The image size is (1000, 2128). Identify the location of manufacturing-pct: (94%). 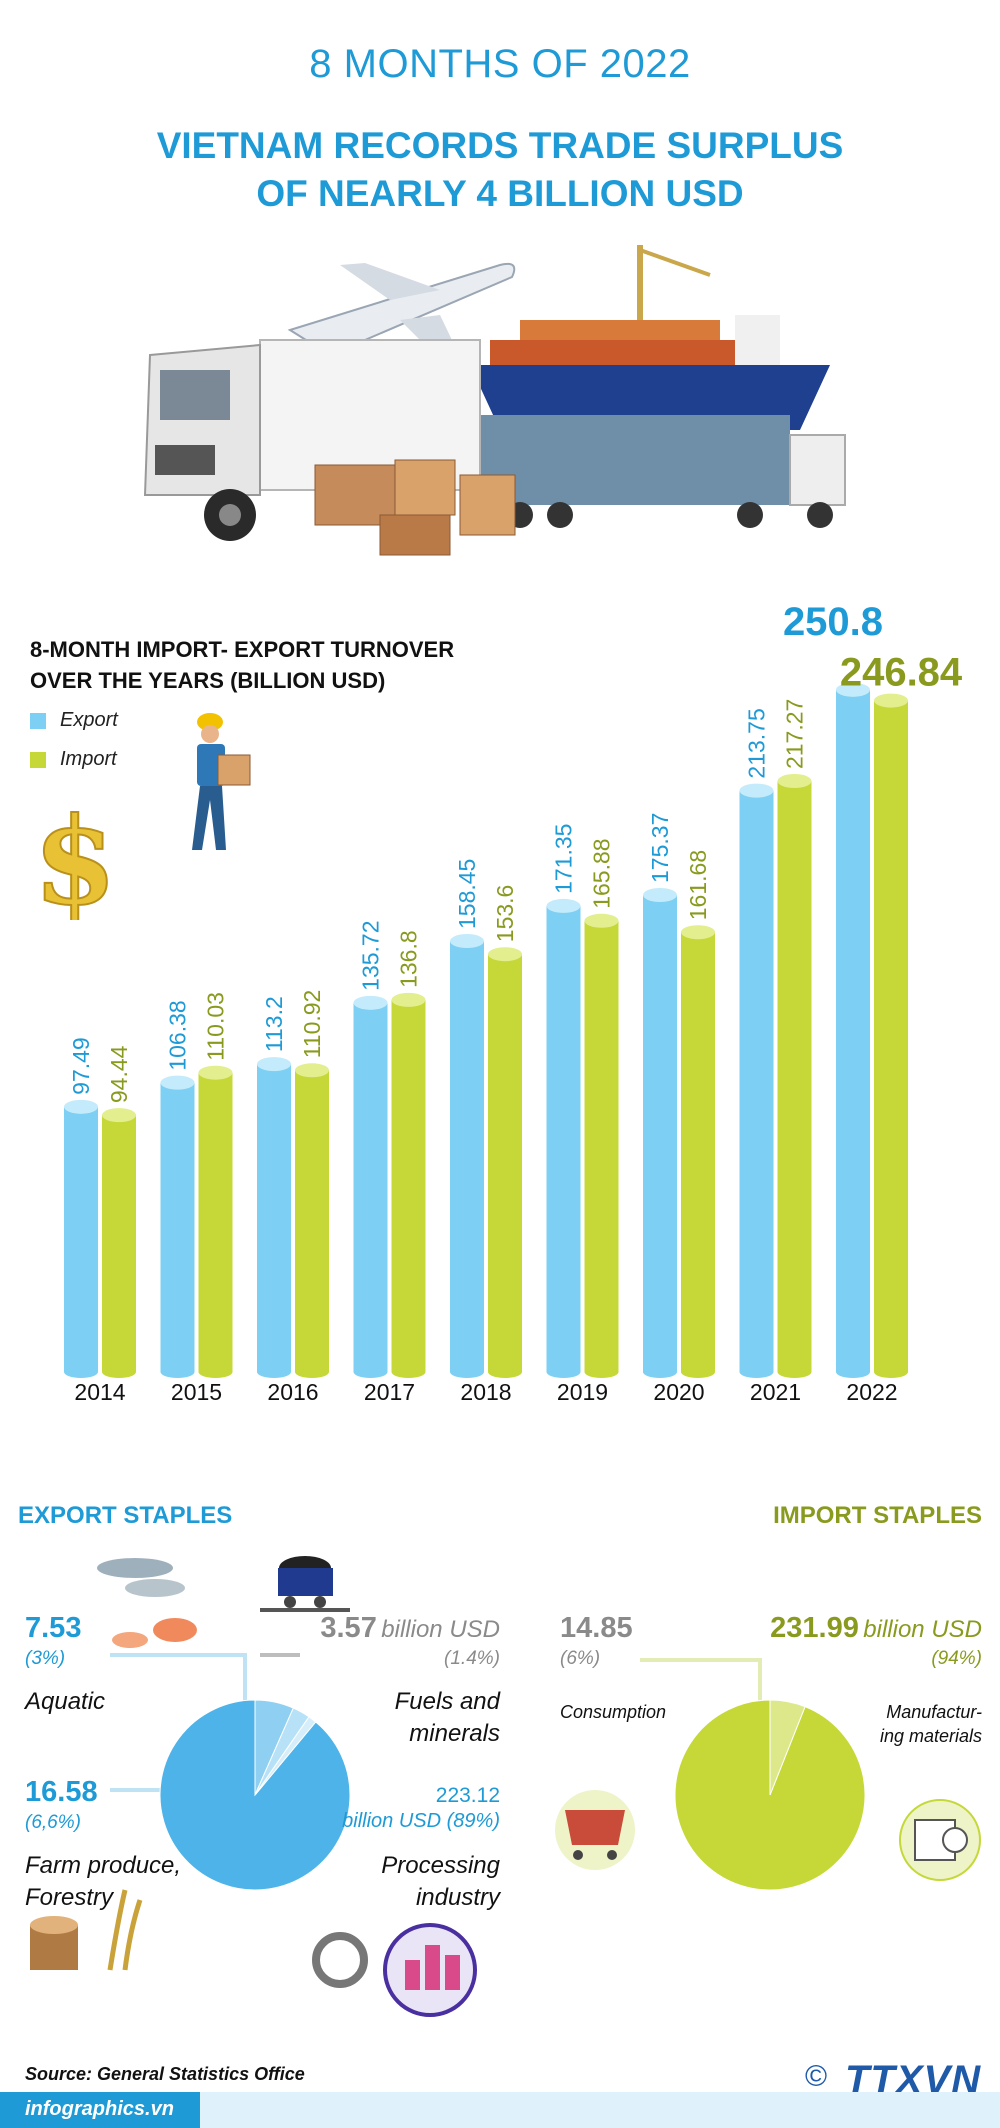
(956, 1658).